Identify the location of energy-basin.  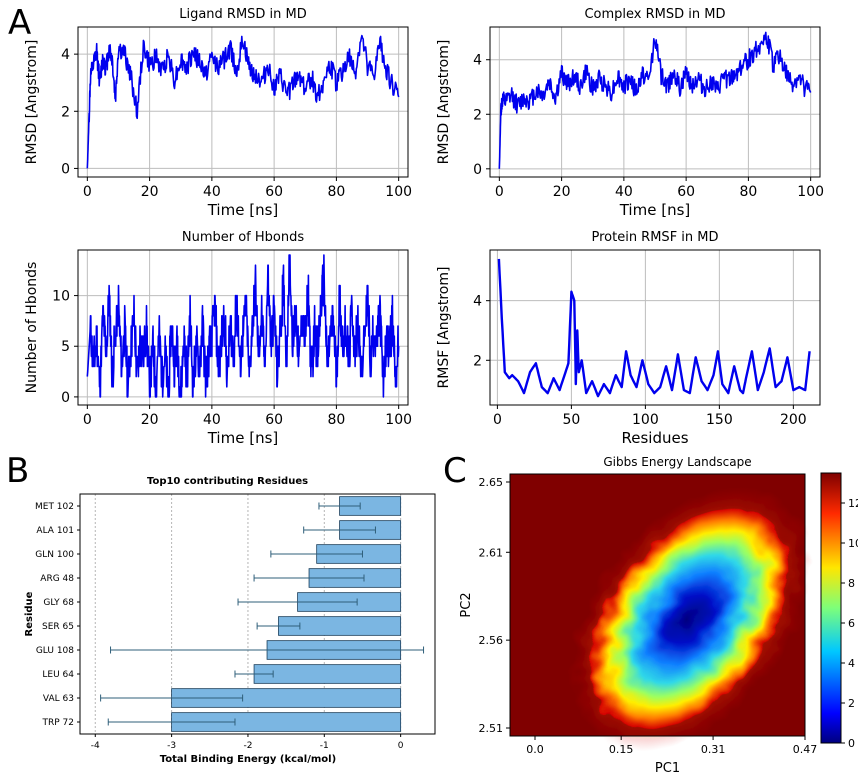
(690, 619).